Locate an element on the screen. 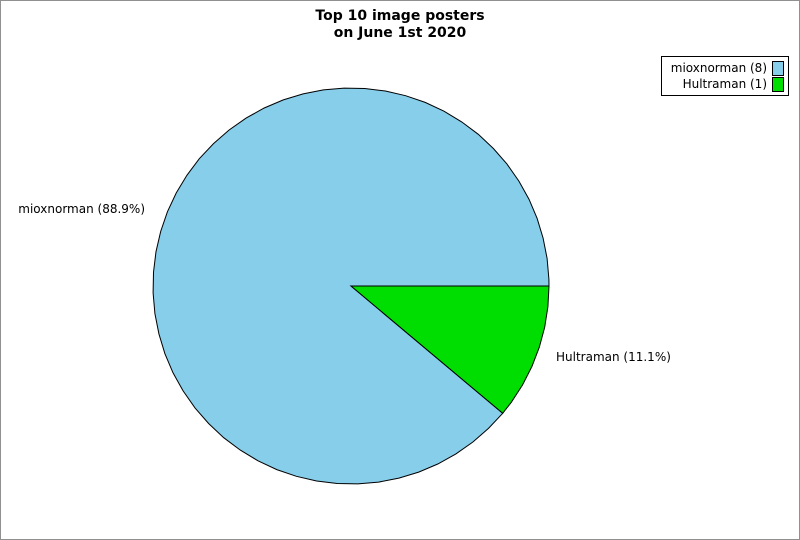 The image size is (800, 540). legend-swatch-mioxnorman-icon is located at coordinates (778, 68).